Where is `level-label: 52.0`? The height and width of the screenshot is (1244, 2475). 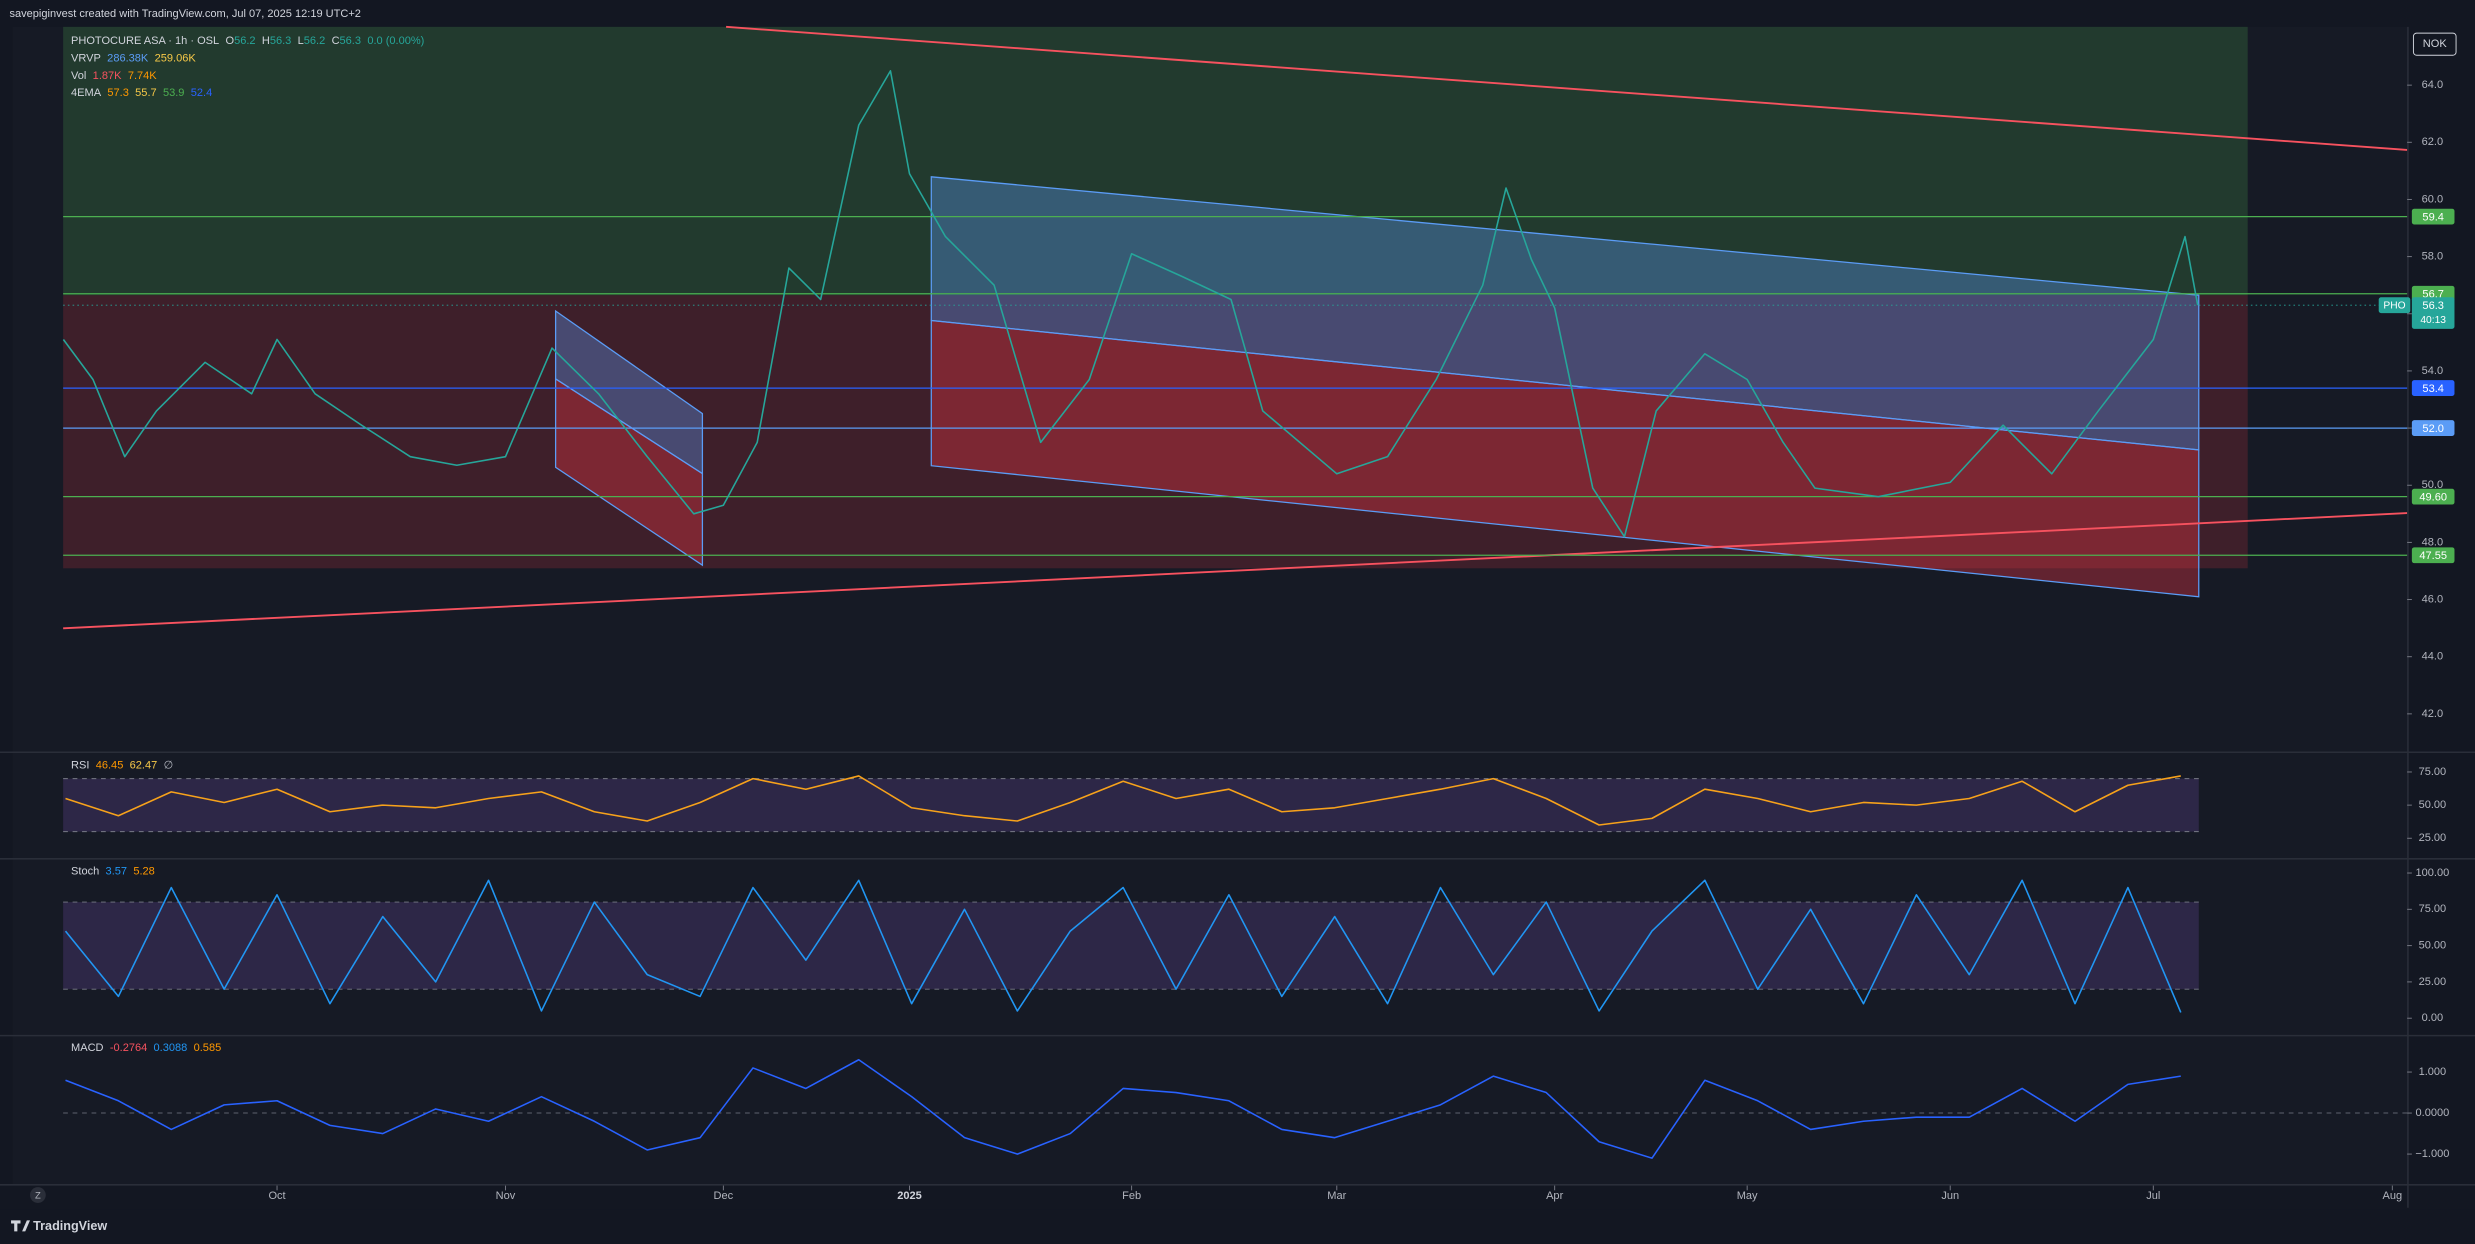 level-label: 52.0 is located at coordinates (2432, 429).